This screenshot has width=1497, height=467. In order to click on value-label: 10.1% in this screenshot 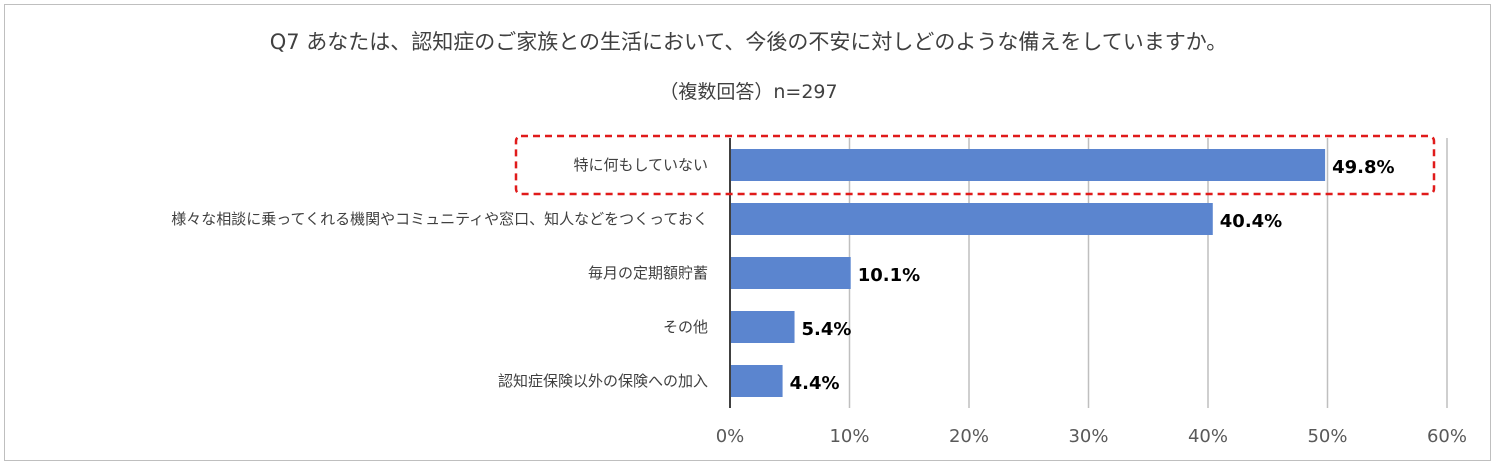, I will do `click(889, 275)`.